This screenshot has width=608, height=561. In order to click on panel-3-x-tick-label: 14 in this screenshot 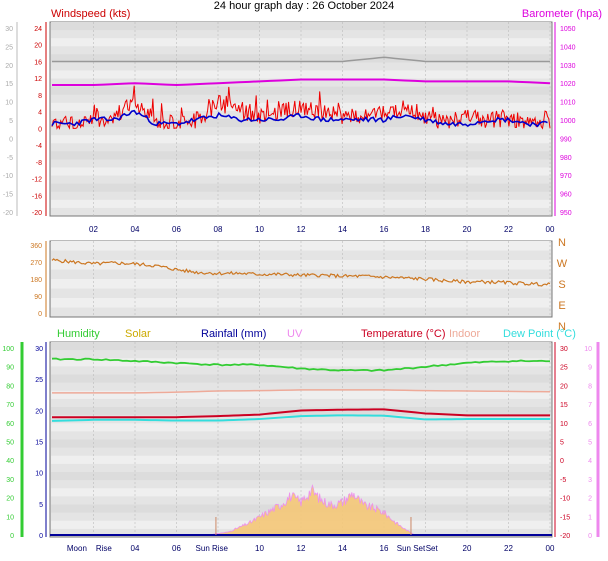, I will do `click(342, 548)`.